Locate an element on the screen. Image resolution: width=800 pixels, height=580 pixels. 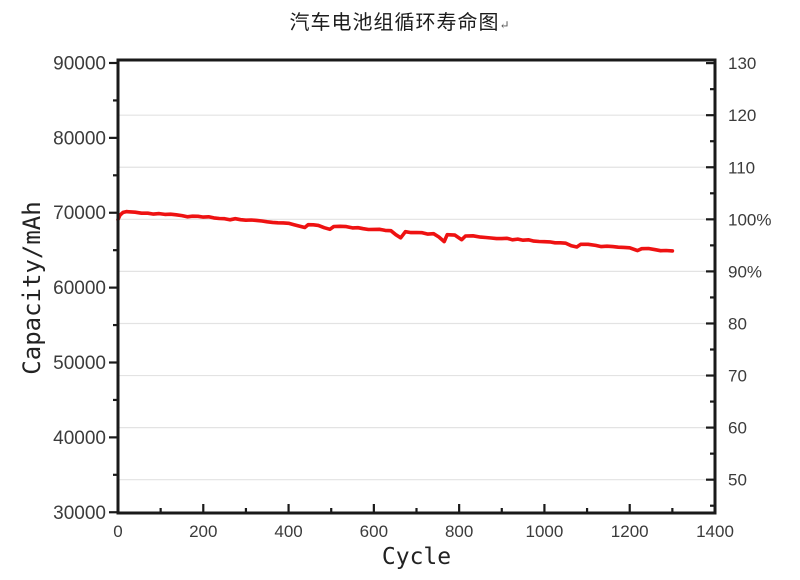
left-tick-label: 50000 is located at coordinates (79, 363).